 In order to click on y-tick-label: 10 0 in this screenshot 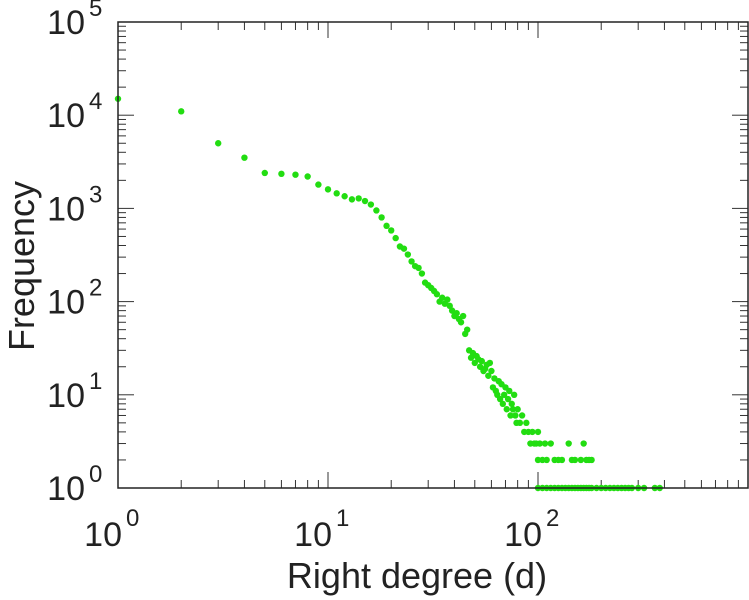, I will do `click(74, 484)`.